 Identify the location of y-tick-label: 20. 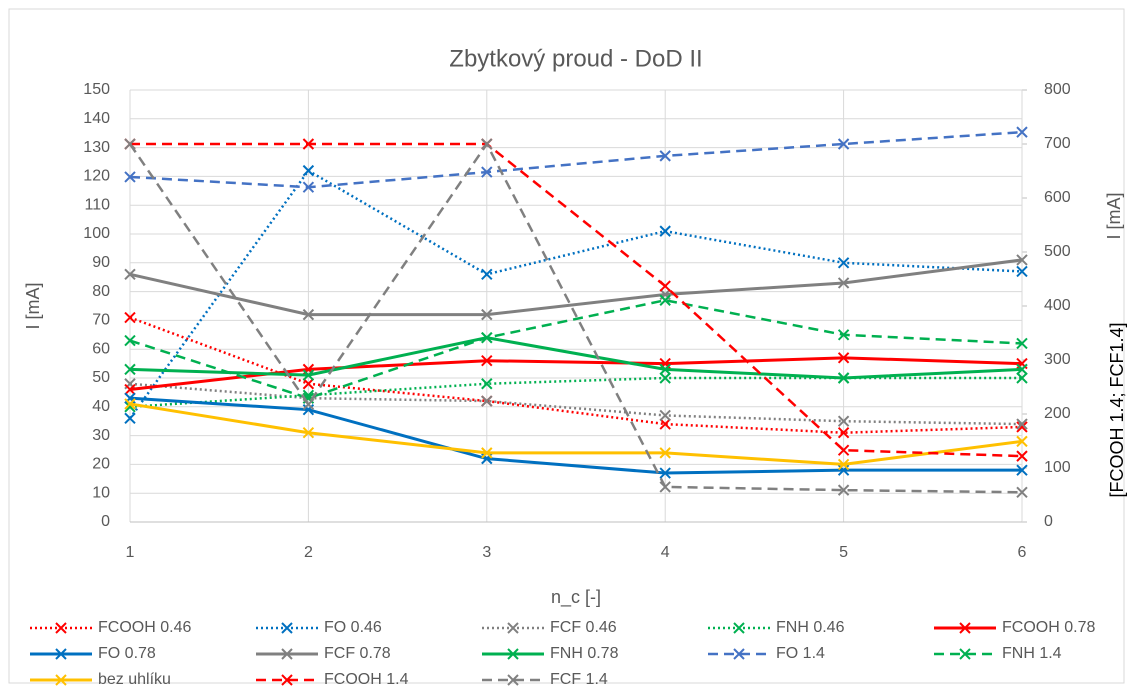
(101, 464).